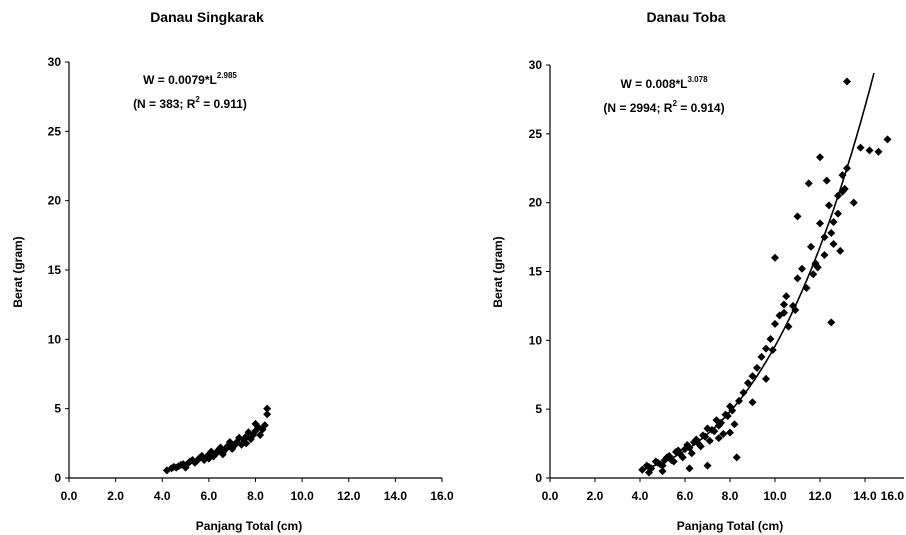 The height and width of the screenshot is (535, 906). Describe the element at coordinates (207, 17) in the screenshot. I see `chart-title: Danau Singkarak` at that location.